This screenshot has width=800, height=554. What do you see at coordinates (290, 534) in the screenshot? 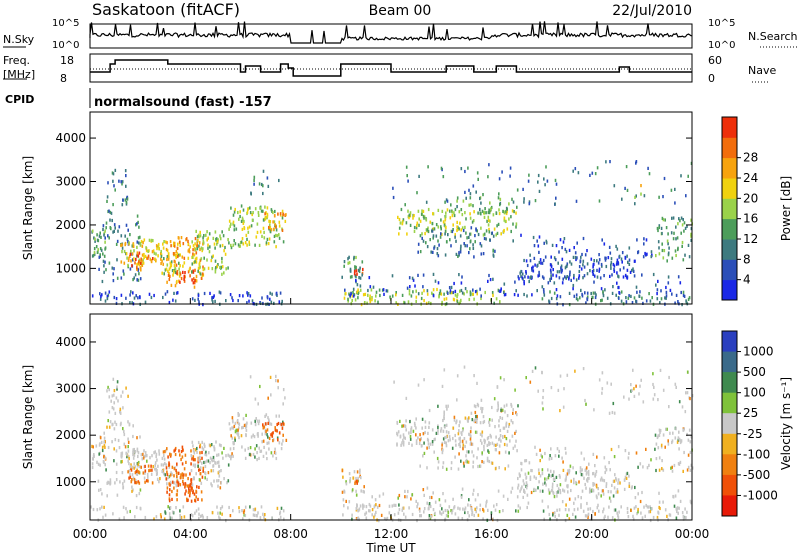
I see `xtick-label: 08:00` at bounding box center [290, 534].